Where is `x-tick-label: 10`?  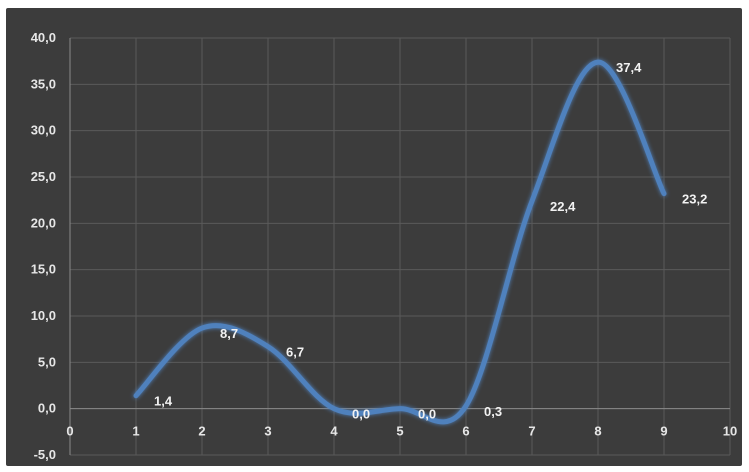 x-tick-label: 10 is located at coordinates (730, 431).